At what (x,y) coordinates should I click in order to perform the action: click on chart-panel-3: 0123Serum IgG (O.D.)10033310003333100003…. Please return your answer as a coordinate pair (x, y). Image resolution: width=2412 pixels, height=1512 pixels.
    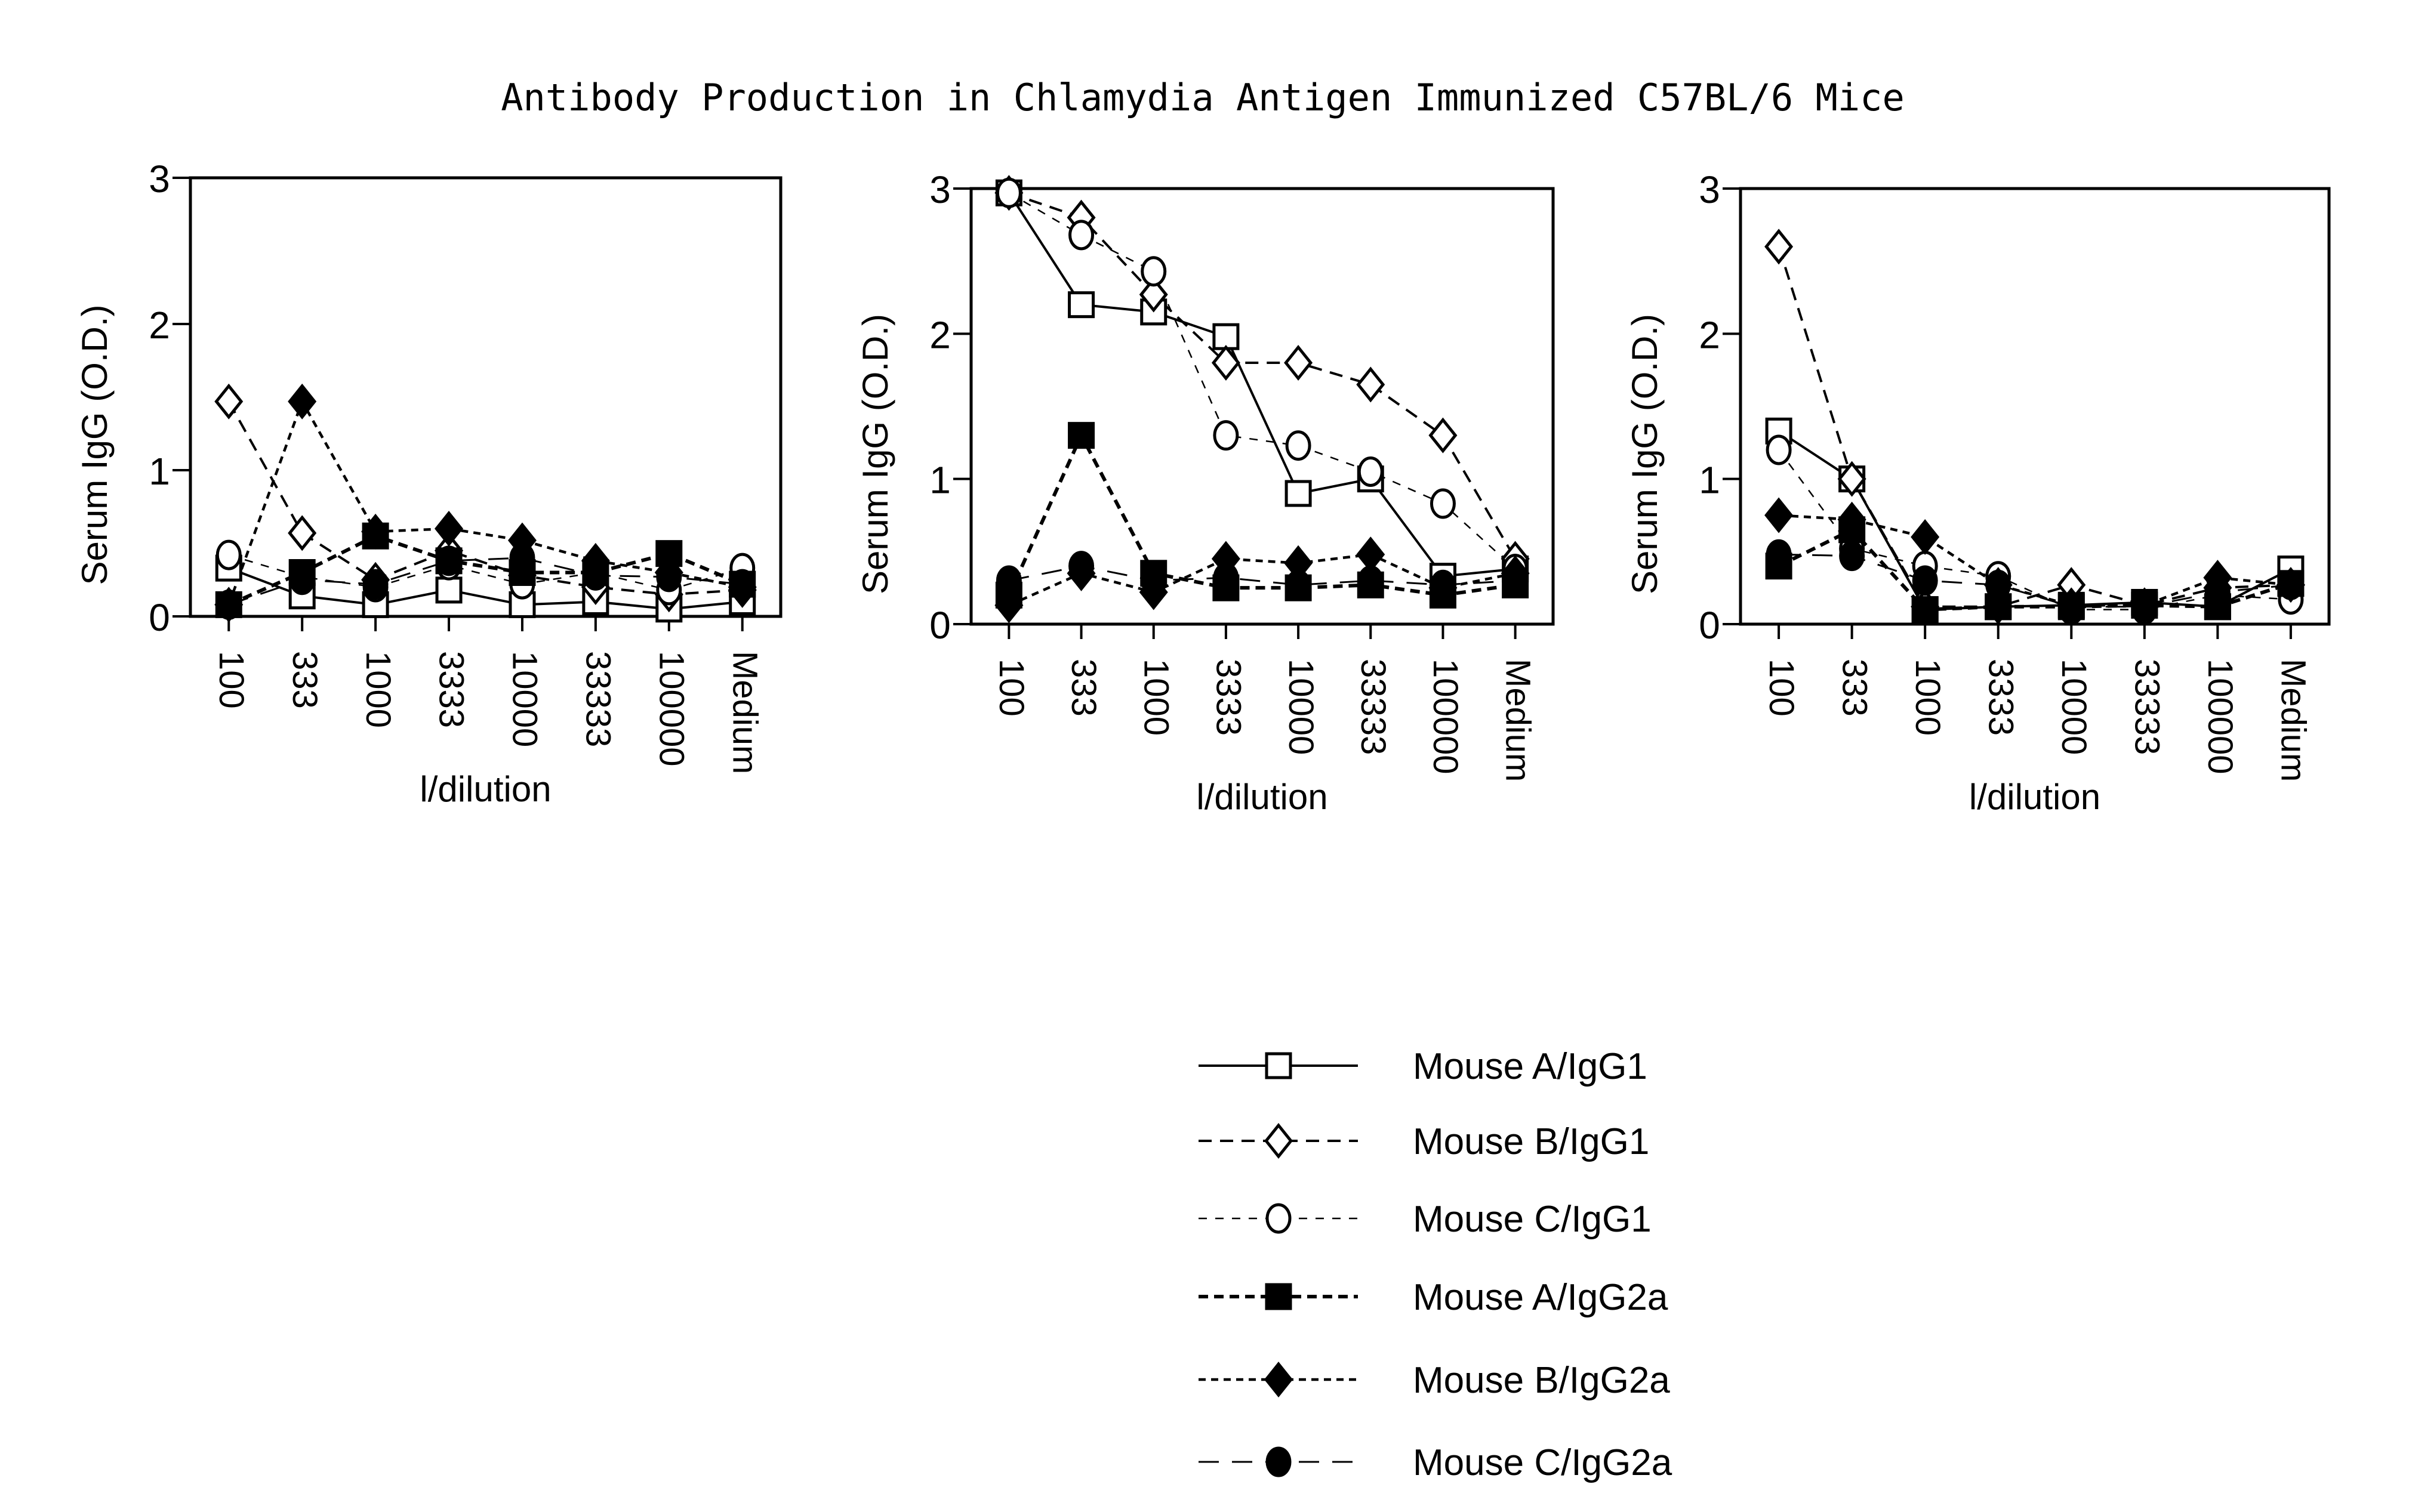
    Looking at the image, I should click on (1977, 492).